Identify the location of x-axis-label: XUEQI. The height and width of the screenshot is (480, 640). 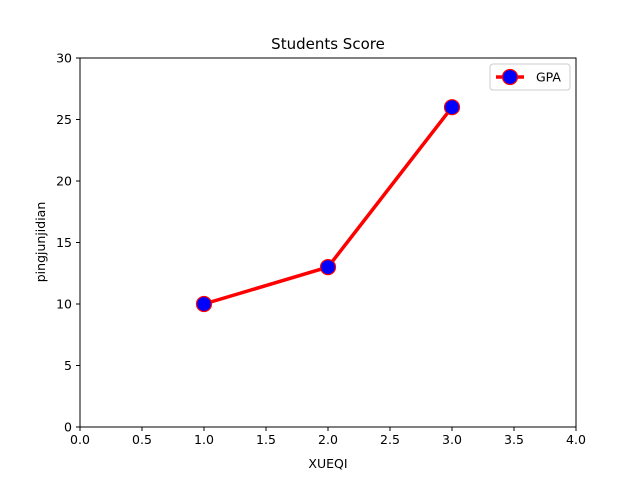
(327, 463).